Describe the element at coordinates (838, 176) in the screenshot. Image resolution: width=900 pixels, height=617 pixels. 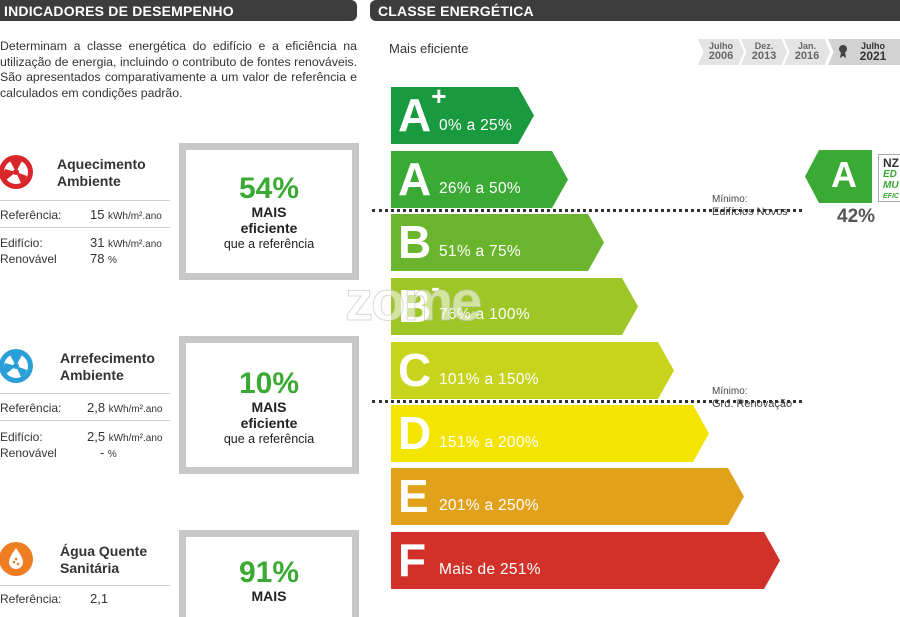
I see `current-class-arrow: A` at that location.